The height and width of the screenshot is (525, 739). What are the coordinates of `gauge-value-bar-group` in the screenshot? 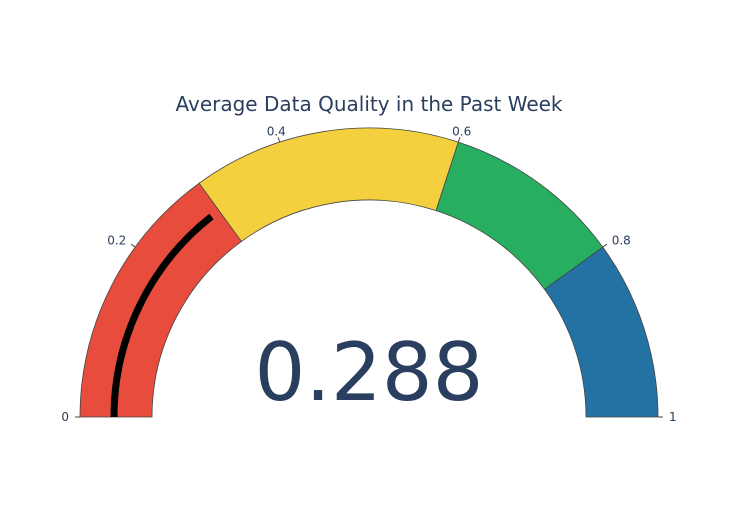 It's located at (162, 315).